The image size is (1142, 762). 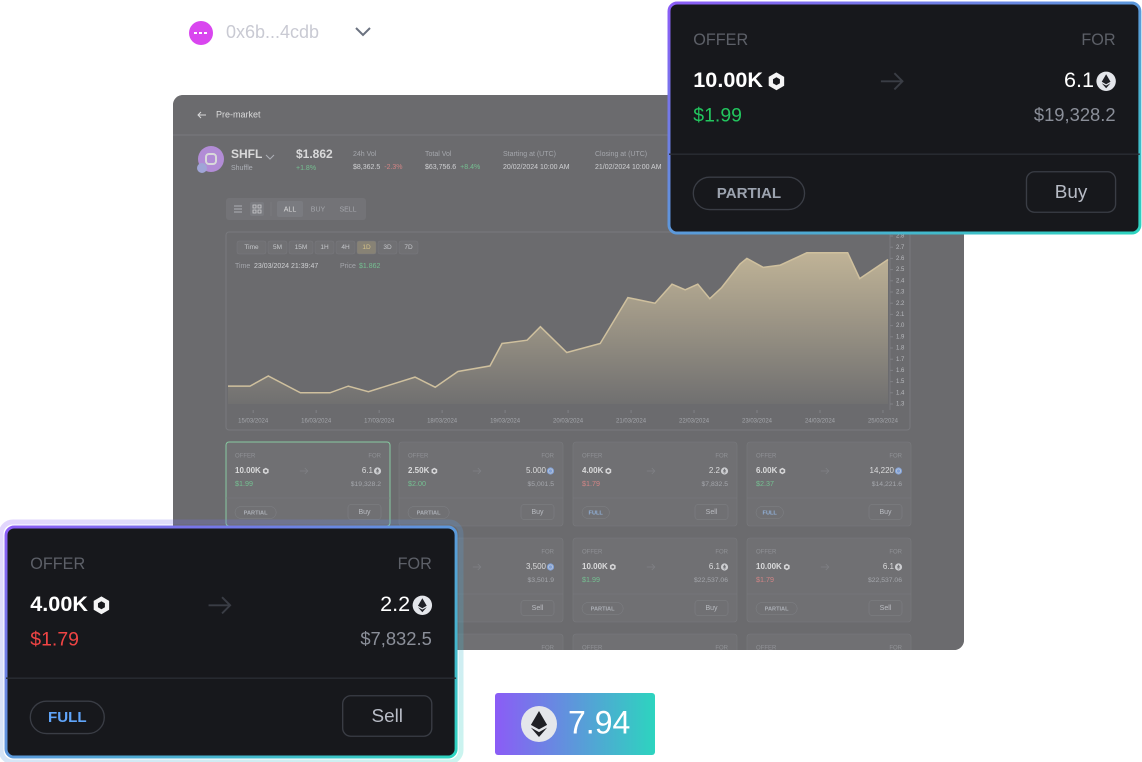 What do you see at coordinates (54, 640) in the screenshot?
I see `offer-price: $1.79` at bounding box center [54, 640].